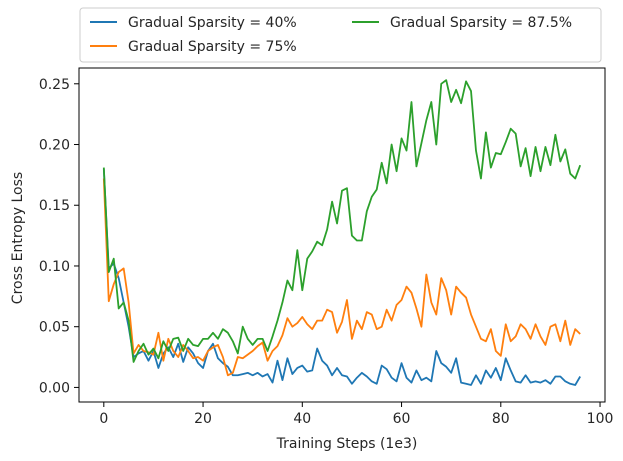 The width and height of the screenshot is (623, 461). Describe the element at coordinates (54, 85) in the screenshot. I see `y-tick-label: 0.25` at that location.